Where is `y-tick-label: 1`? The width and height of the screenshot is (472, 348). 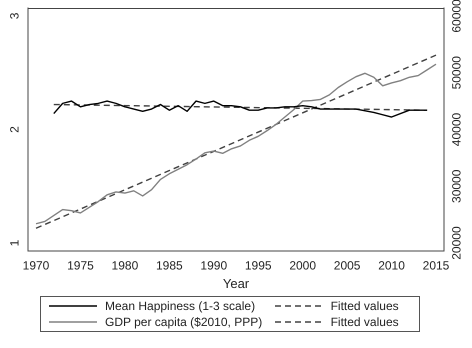
y-tick-label: 1 is located at coordinates (14, 242).